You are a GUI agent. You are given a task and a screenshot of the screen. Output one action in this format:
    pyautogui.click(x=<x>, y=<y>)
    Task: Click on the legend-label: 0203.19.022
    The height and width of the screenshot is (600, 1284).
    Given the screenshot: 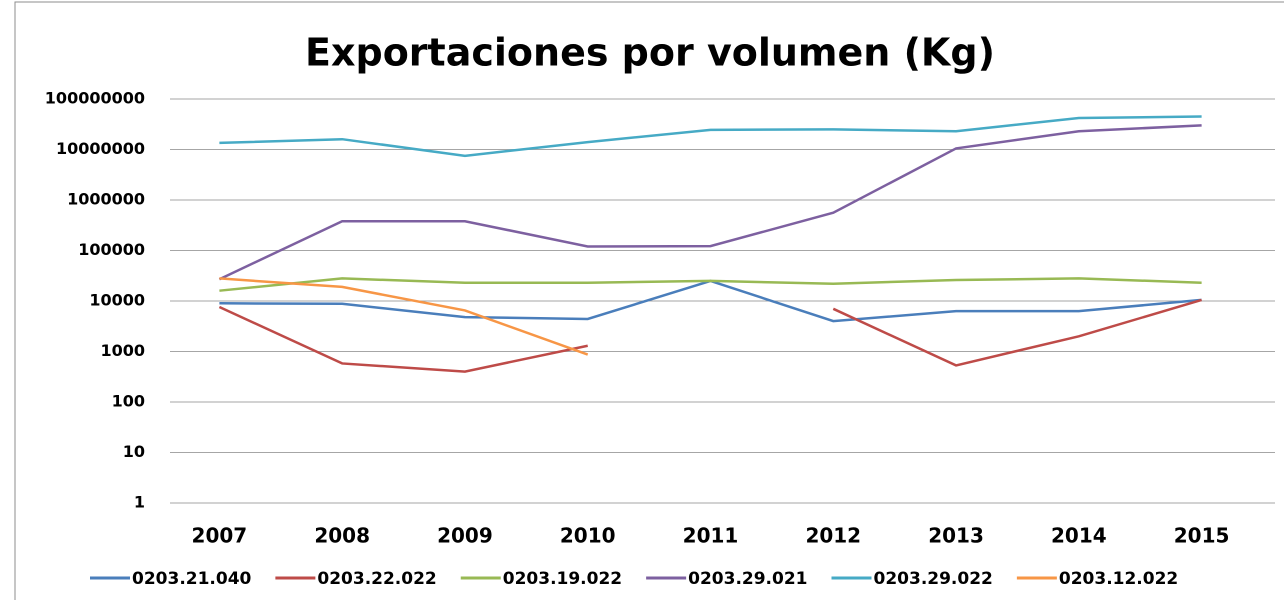 What is the action you would take?
    pyautogui.click(x=562, y=579)
    